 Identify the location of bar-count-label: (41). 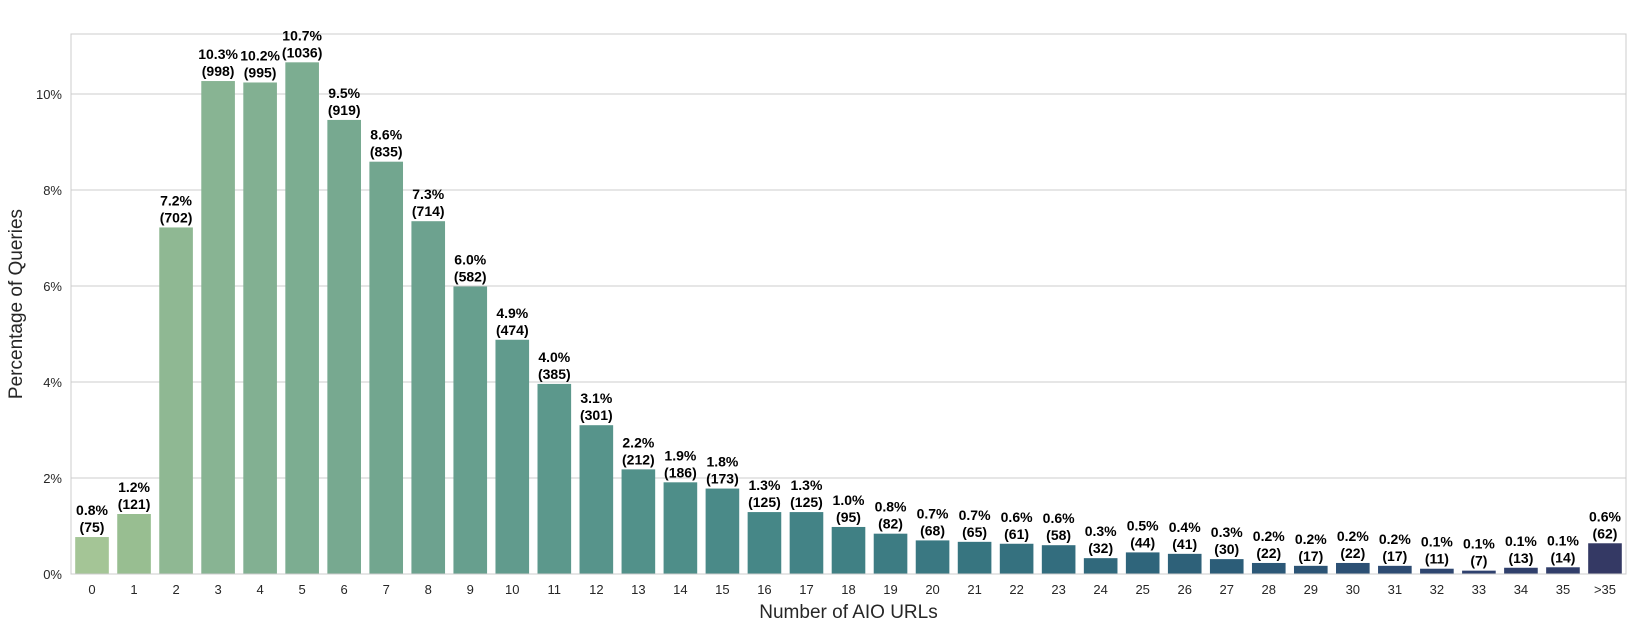
(1184, 544).